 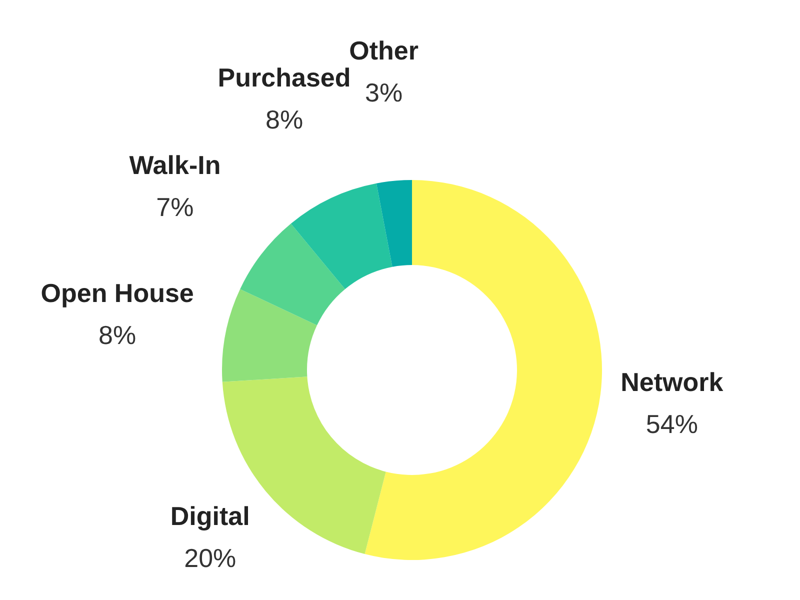 I want to click on slice-label: Digital, so click(x=210, y=516).